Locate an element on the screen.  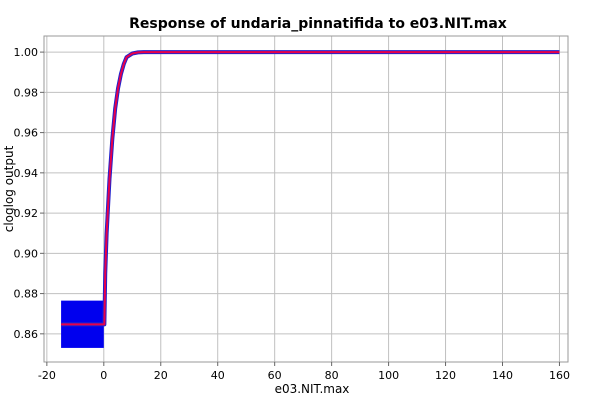
x-tick-label: 20 is located at coordinates (161, 375).